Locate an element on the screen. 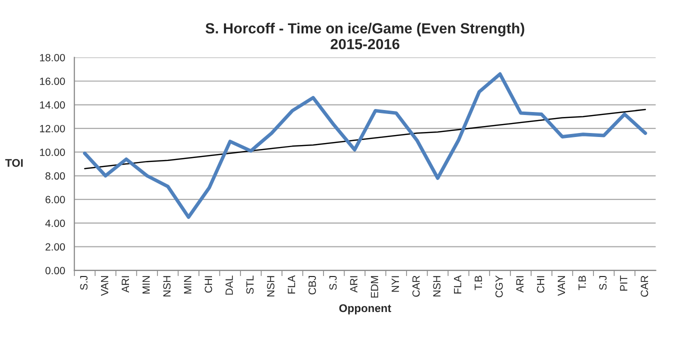 This screenshot has height=338, width=676. chart-title: S. Horcoff - Time on ice/Game (Even Strength) 2015-2016 is located at coordinates (365, 36).